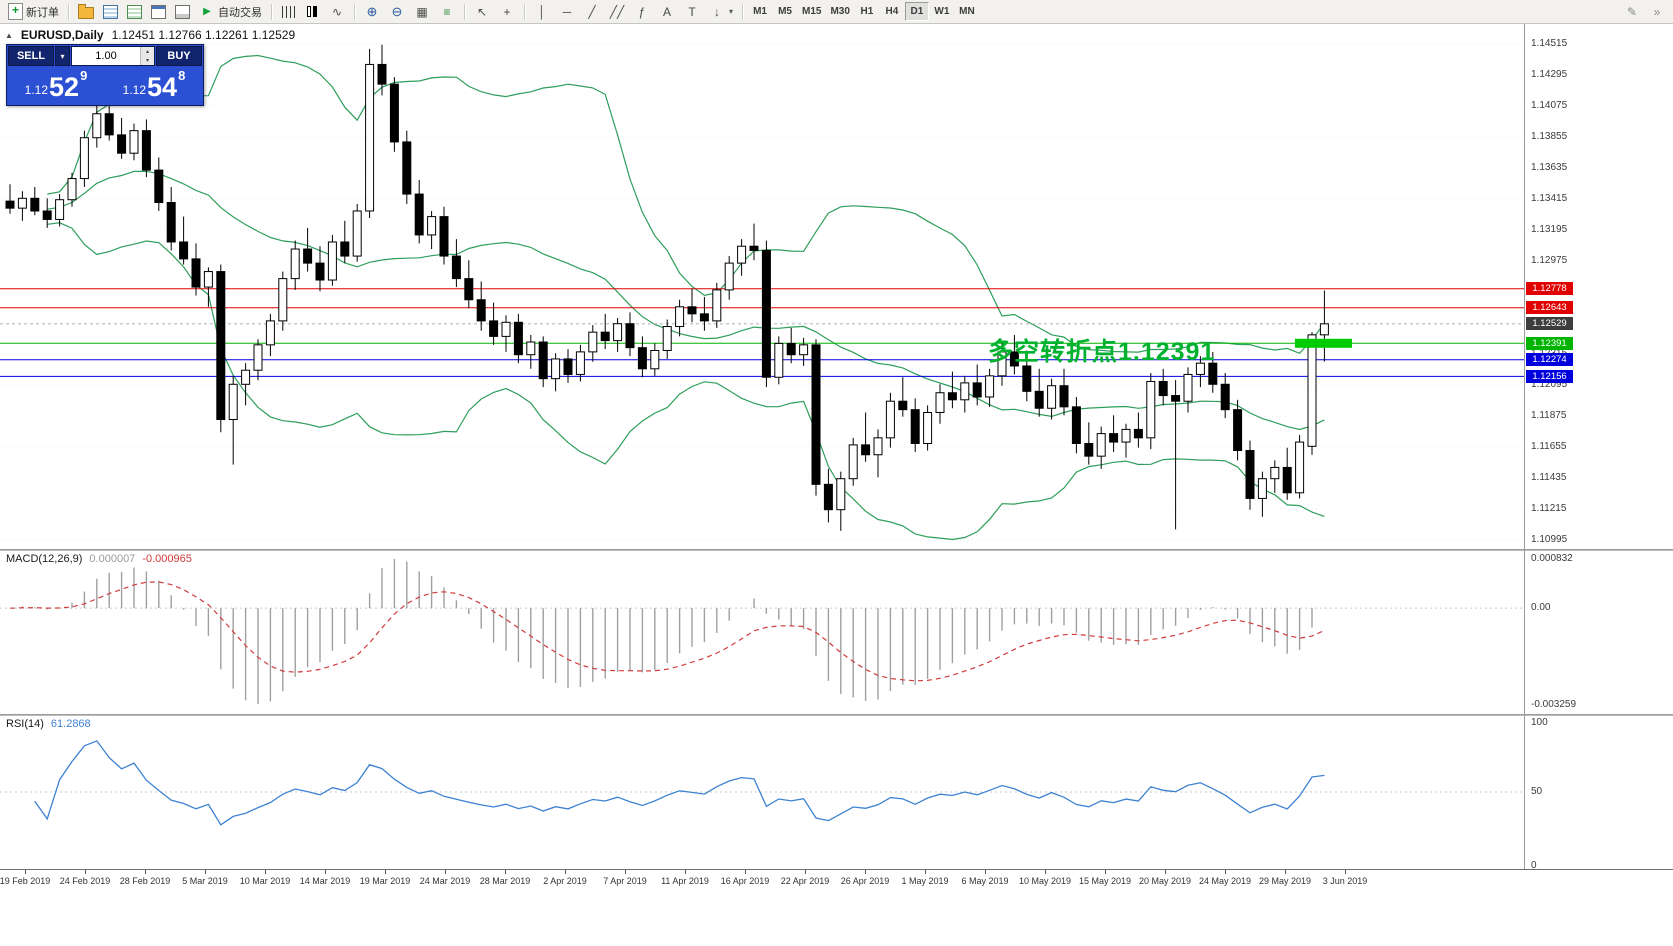 This screenshot has width=1673, height=946. What do you see at coordinates (642, 12) in the screenshot?
I see `fibonacci-button: ƒ` at bounding box center [642, 12].